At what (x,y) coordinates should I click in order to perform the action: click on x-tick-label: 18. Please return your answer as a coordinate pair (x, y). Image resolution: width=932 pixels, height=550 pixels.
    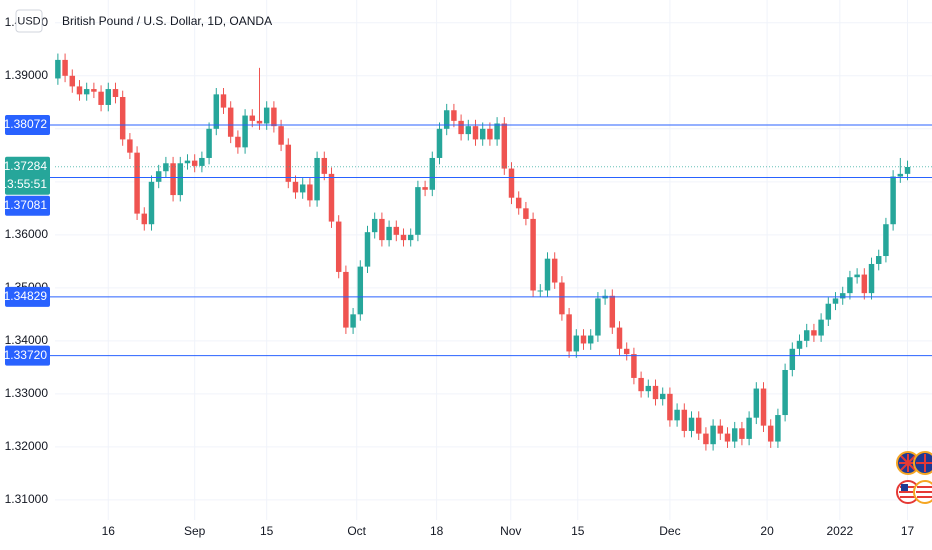
    Looking at the image, I should click on (437, 531).